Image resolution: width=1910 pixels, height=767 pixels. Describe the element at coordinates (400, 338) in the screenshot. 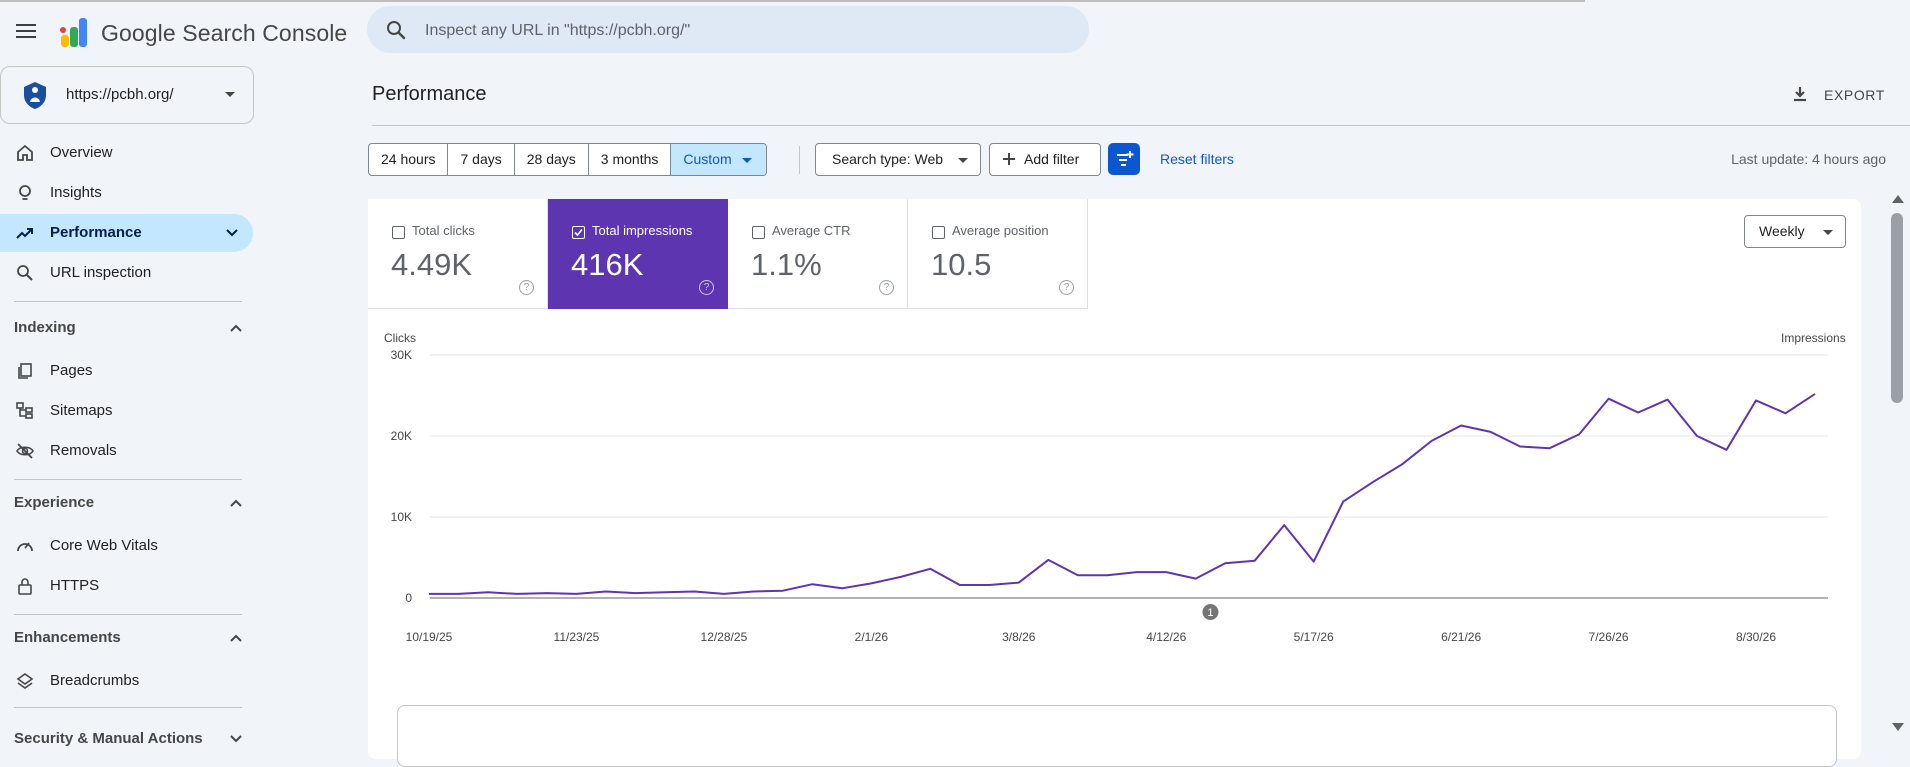

I see `left-axis-title: Clicks` at that location.